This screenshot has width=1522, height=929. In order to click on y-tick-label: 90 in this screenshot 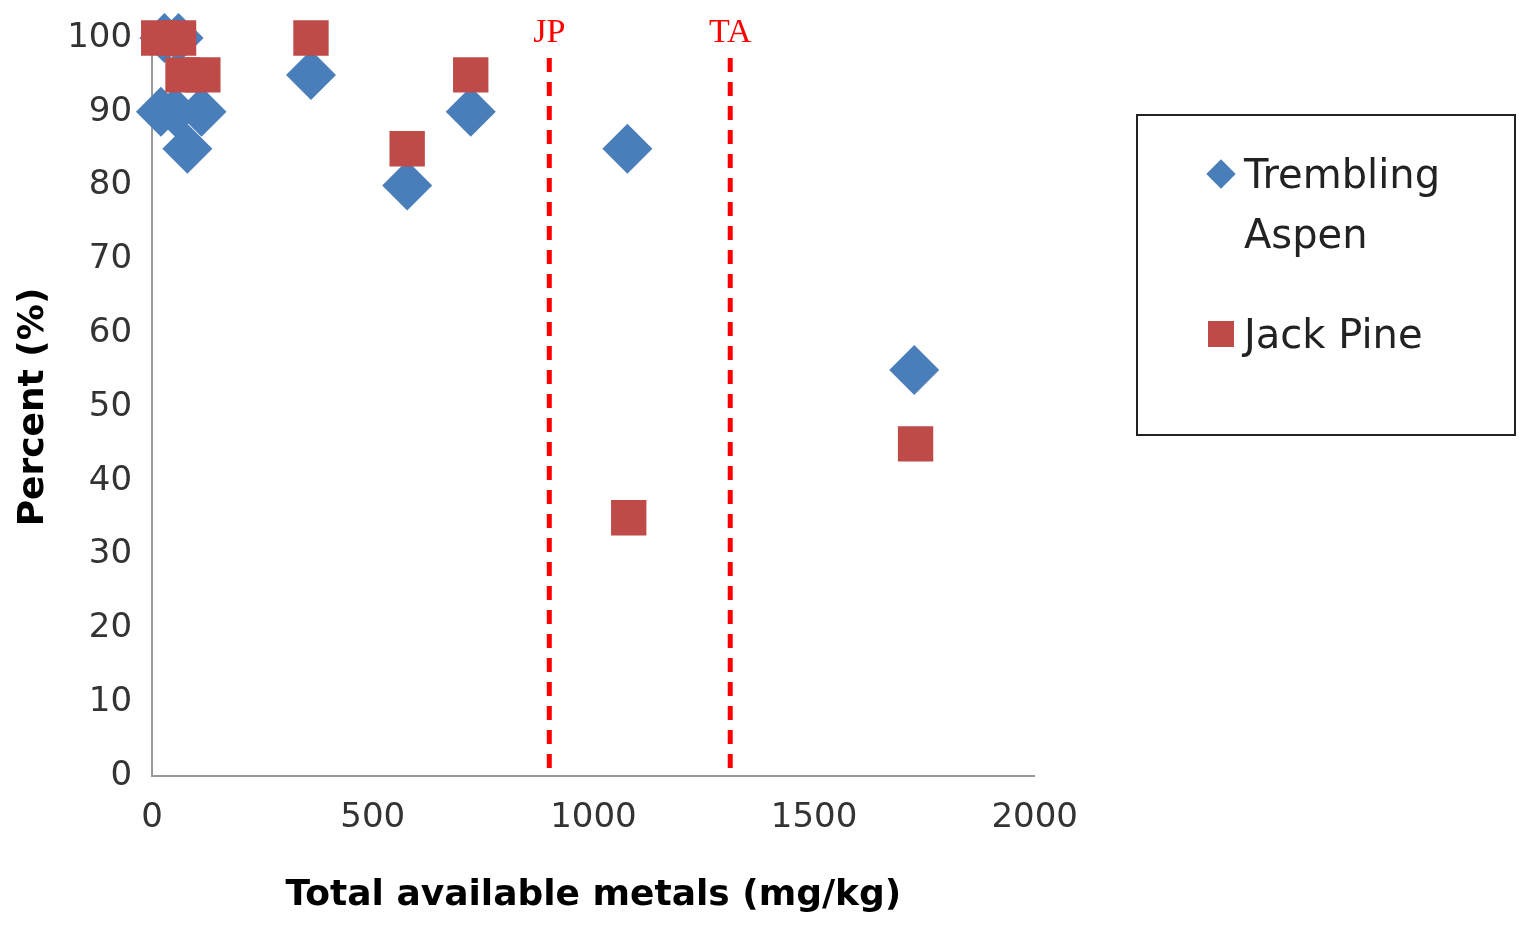, I will do `click(110, 108)`.